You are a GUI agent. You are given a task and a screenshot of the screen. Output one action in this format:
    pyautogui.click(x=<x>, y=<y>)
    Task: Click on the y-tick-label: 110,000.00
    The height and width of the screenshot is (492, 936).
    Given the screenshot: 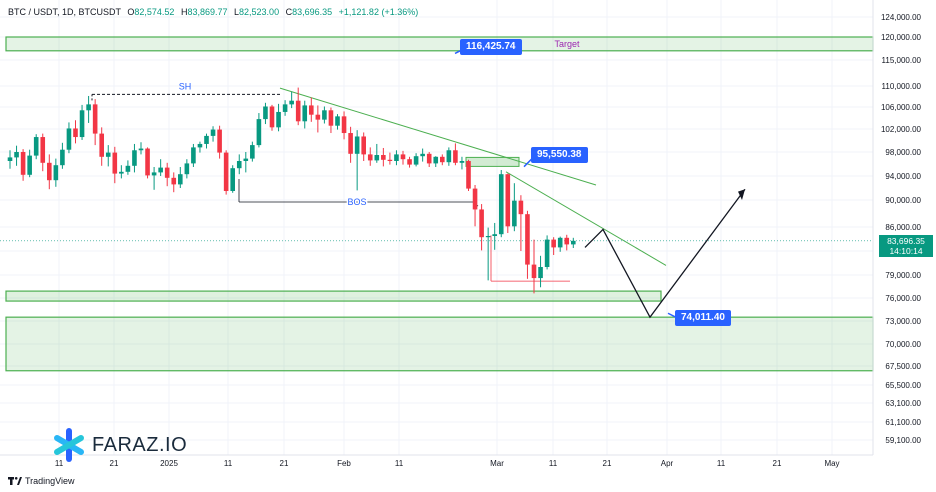 What is the action you would take?
    pyautogui.click(x=902, y=86)
    